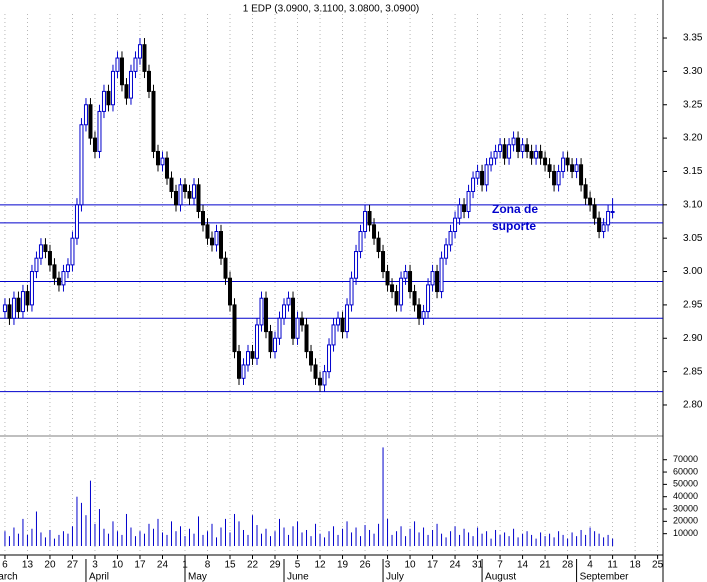  Describe the element at coordinates (693, 305) in the screenshot. I see `y-tick-label: 2.95` at that location.